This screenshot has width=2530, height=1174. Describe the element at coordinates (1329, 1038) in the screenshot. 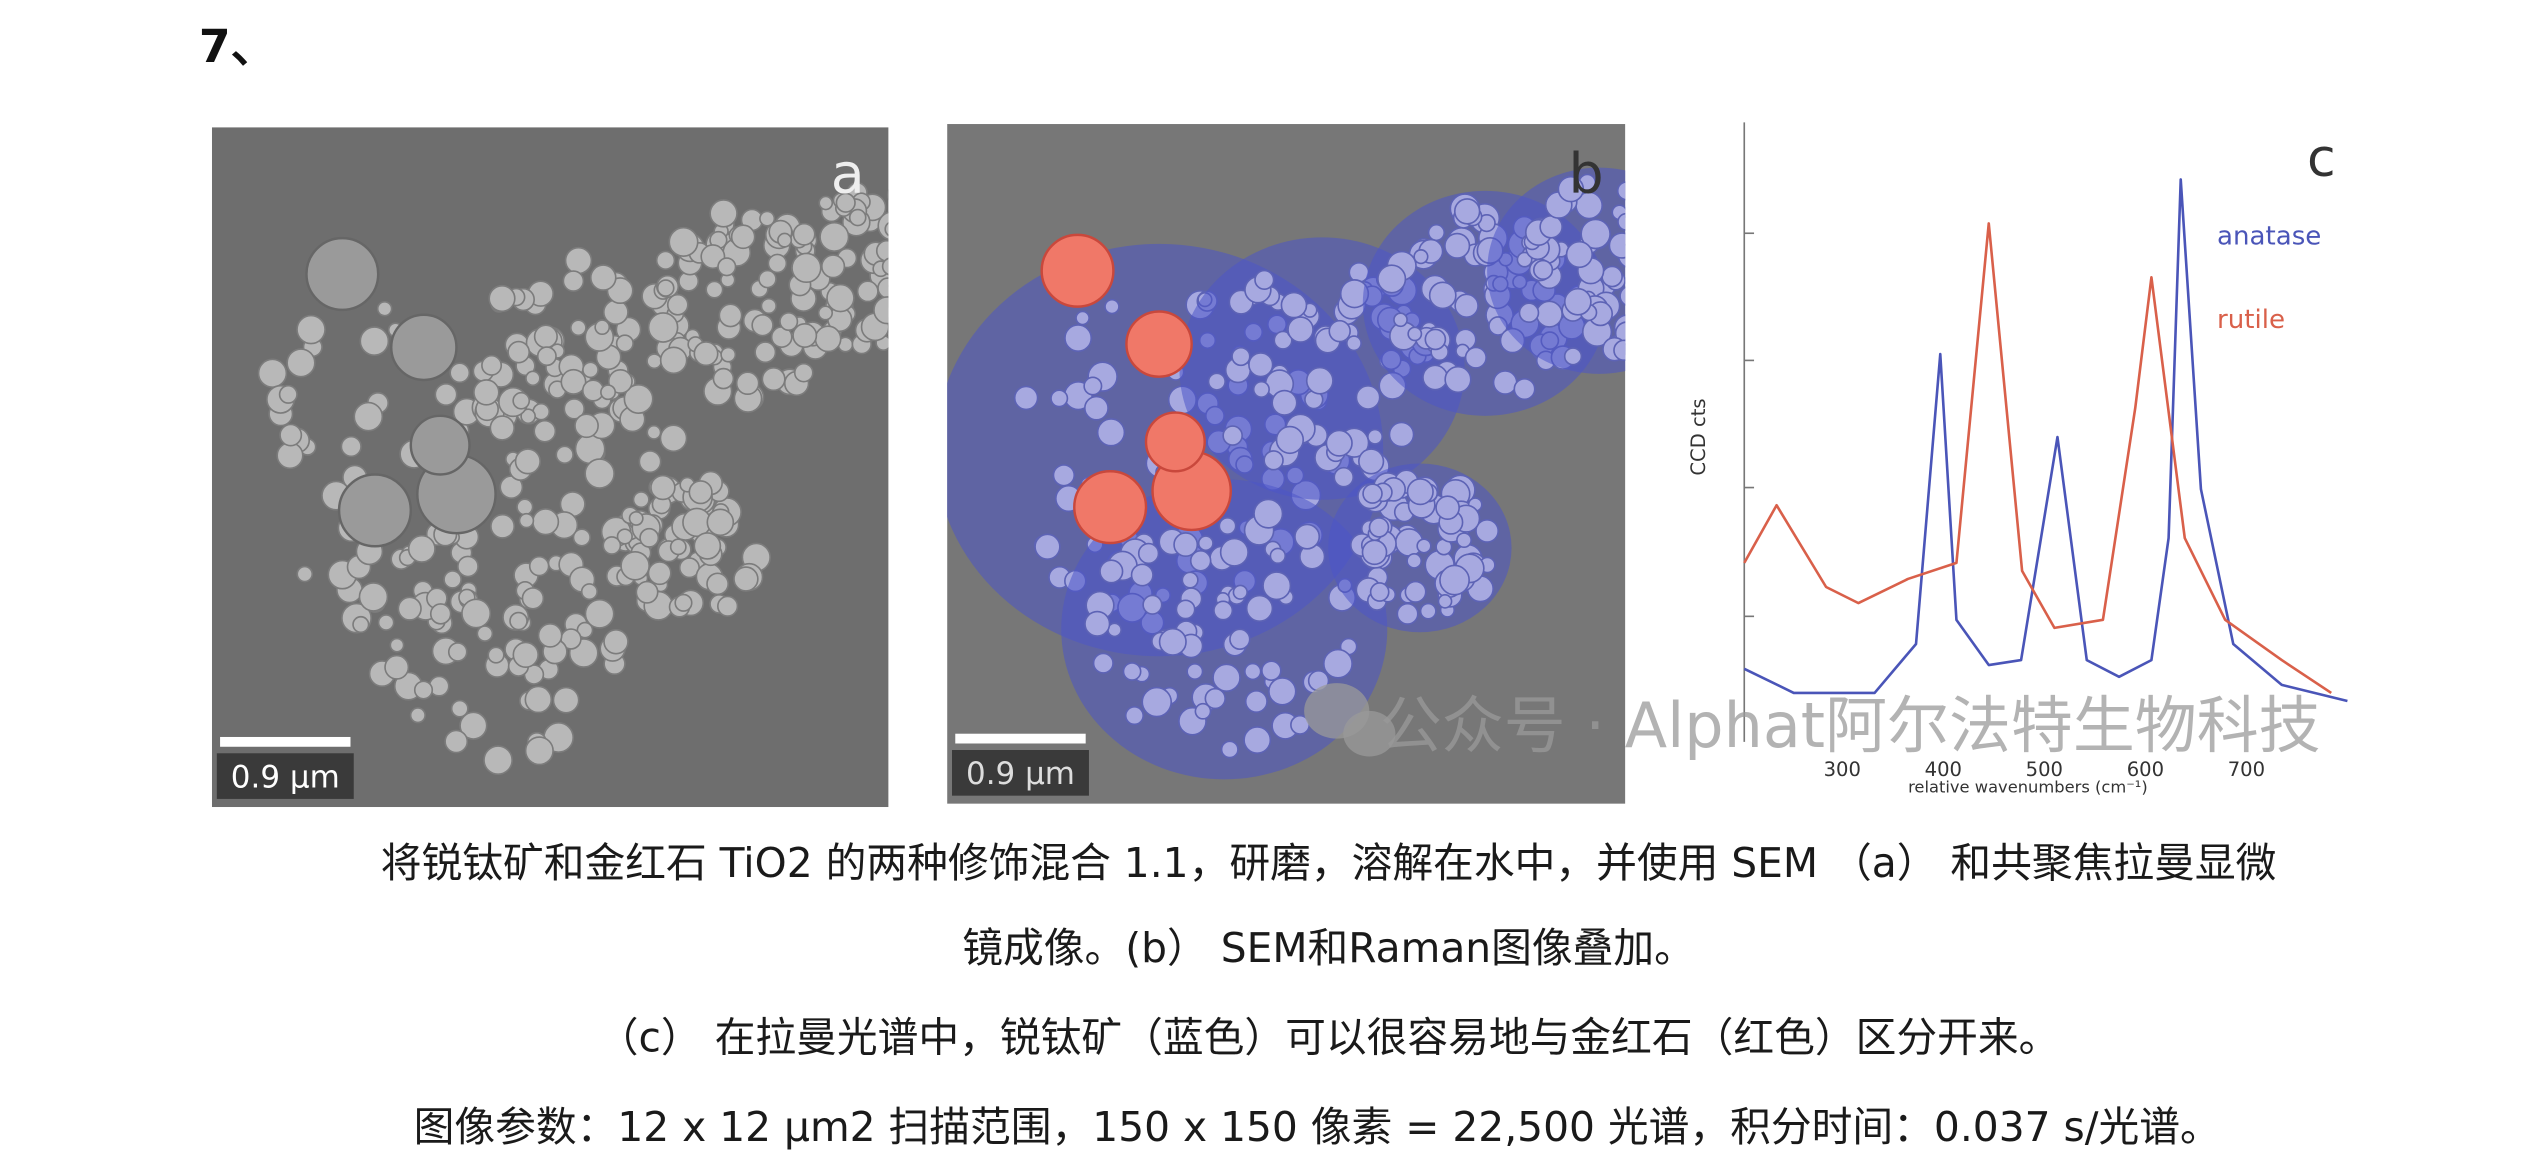

I see `caption-line: （c） 在拉曼光谱中，锐钛矿（蓝色）可以很容易地与金红石（红色）区分开来。` at that location.